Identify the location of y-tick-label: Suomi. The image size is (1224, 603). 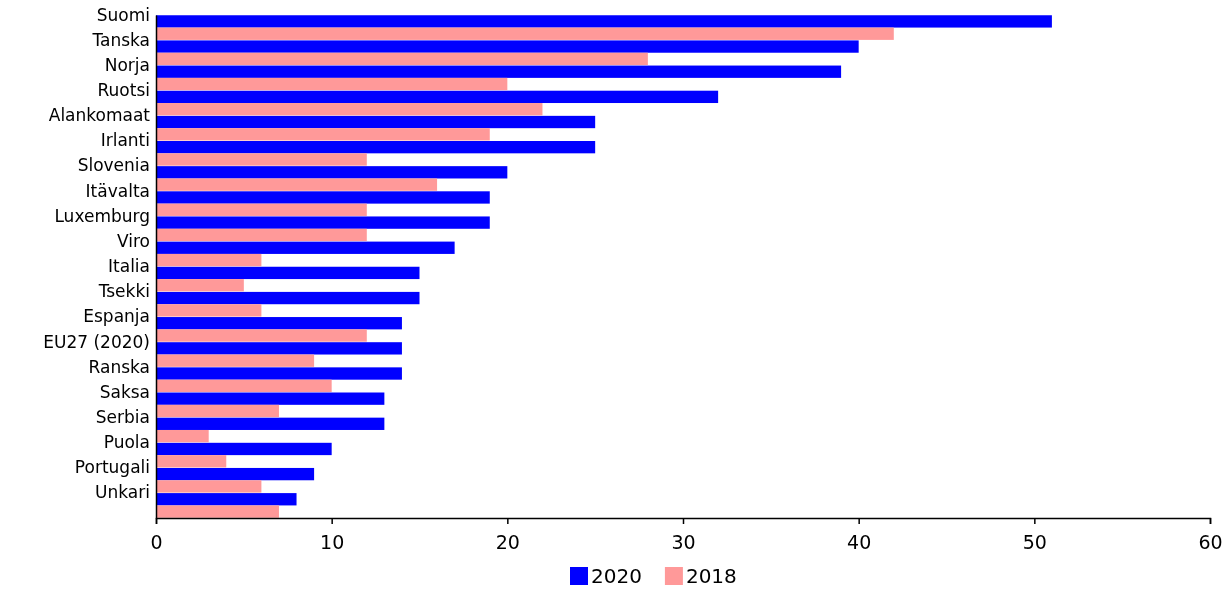
(123, 14).